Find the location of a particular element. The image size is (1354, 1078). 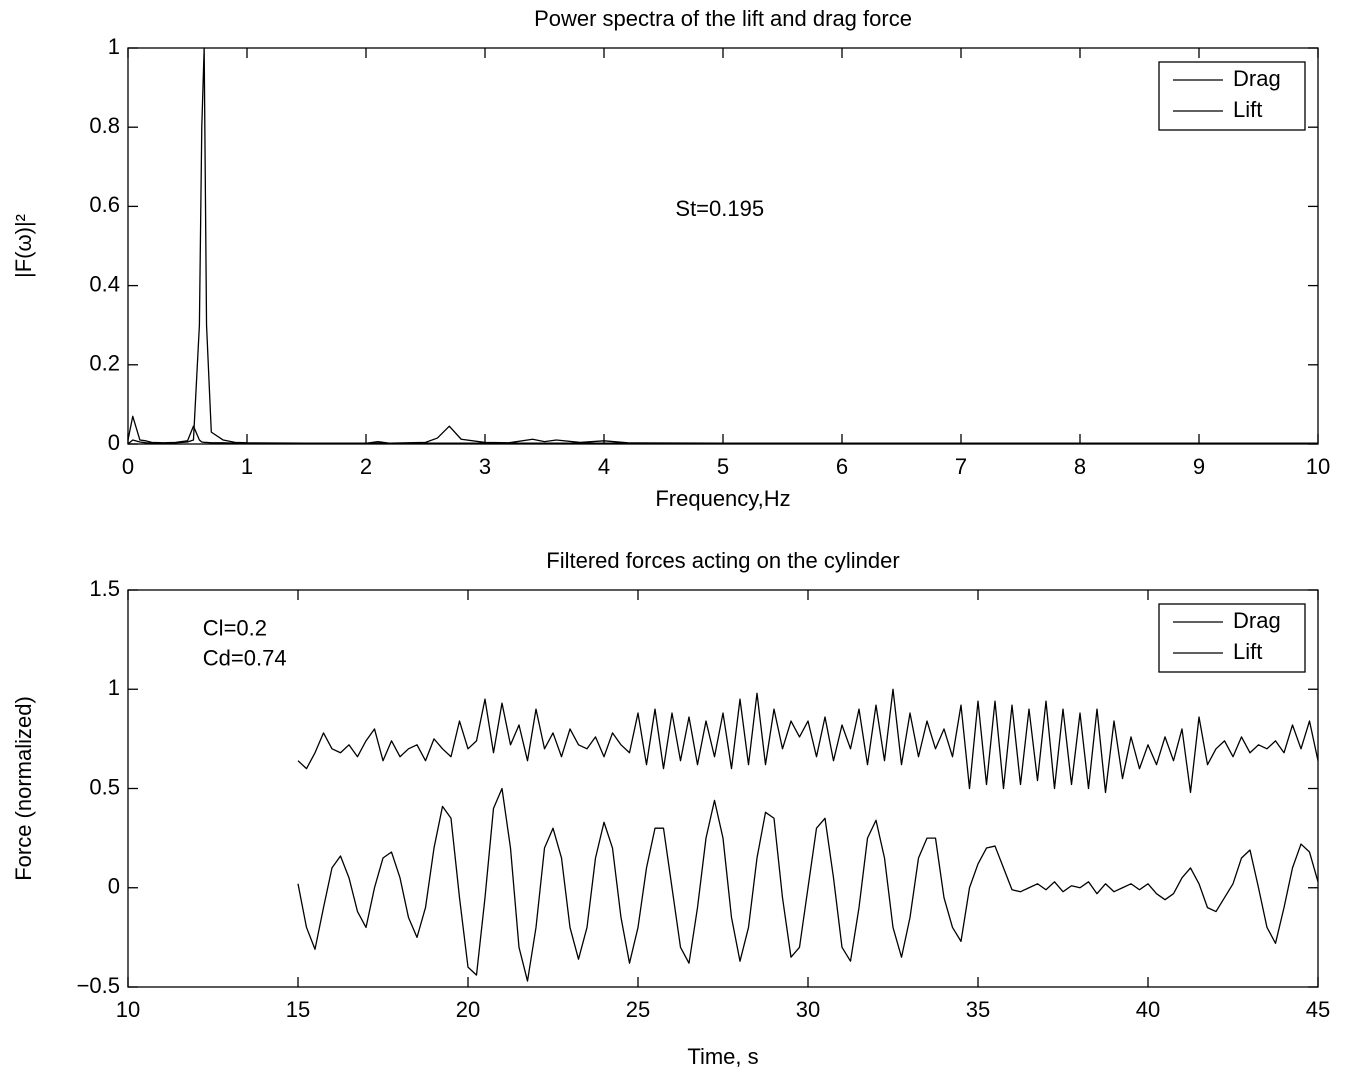

x-tick-label: 0 is located at coordinates (128, 466).